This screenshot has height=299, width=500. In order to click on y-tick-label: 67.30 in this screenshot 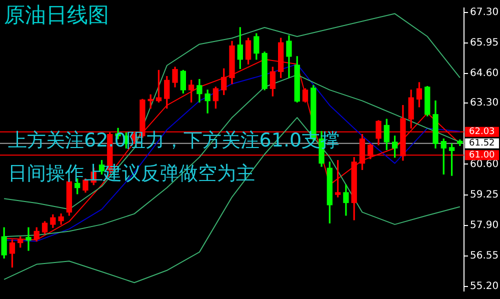, I will do `click(484, 12)`.